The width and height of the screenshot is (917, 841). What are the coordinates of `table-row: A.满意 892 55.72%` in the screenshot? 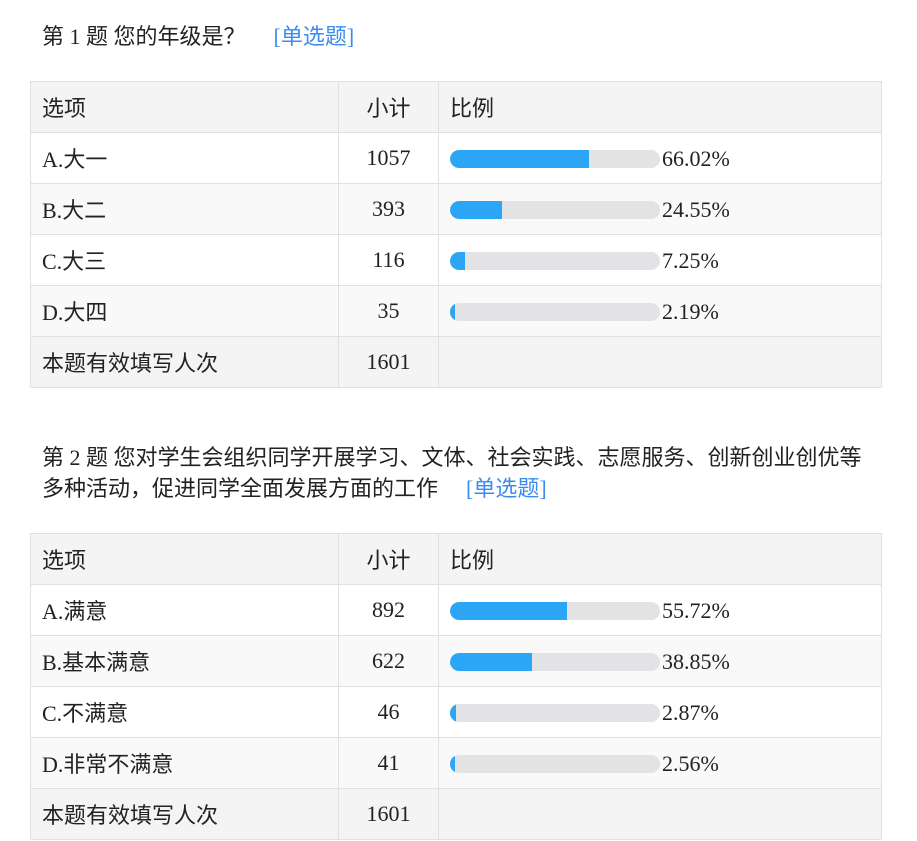 It's located at (456, 610).